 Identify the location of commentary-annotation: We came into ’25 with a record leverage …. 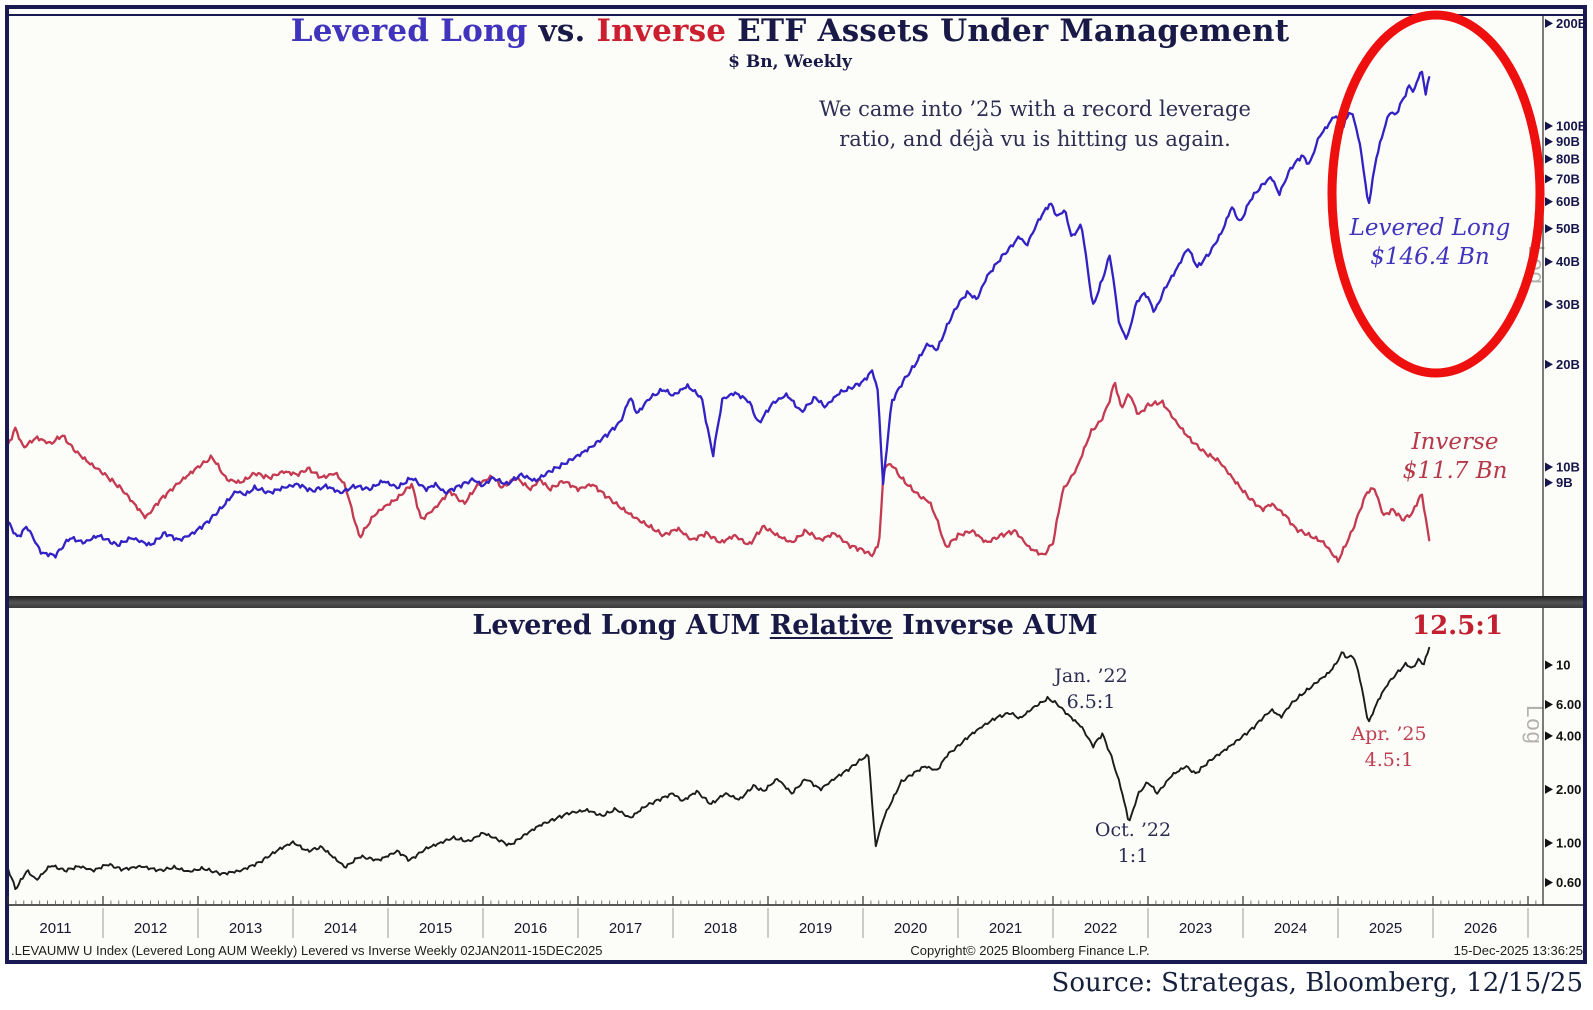
(1035, 124).